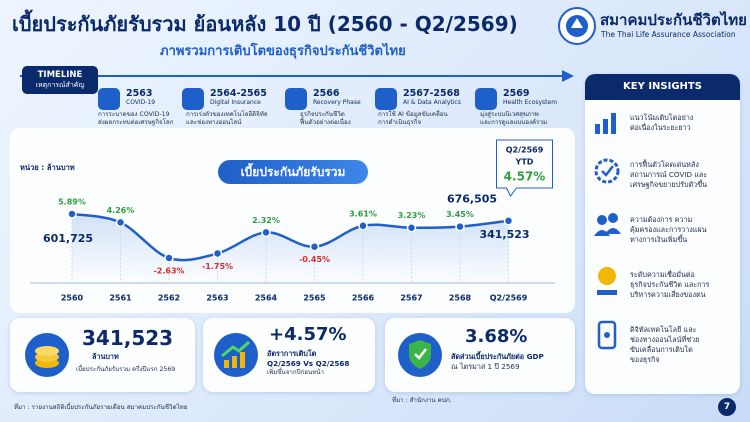  I want to click on timeline-desc: การใช้ AI ข้อมูลขับเคลื่อน, so click(413, 114).